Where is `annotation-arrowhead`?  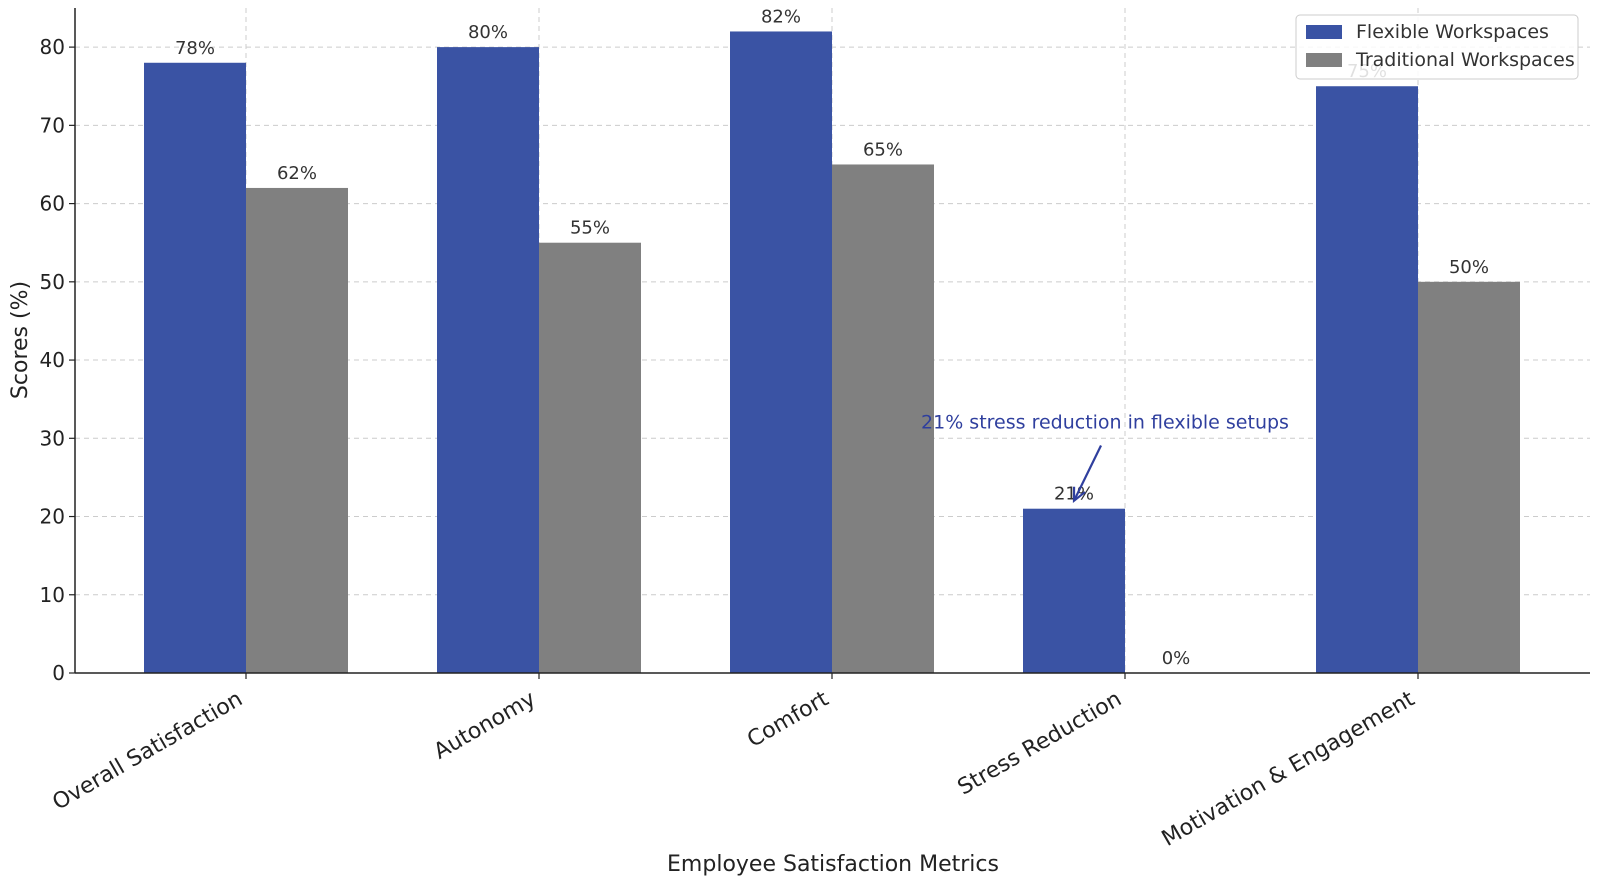 annotation-arrowhead is located at coordinates (1079, 494).